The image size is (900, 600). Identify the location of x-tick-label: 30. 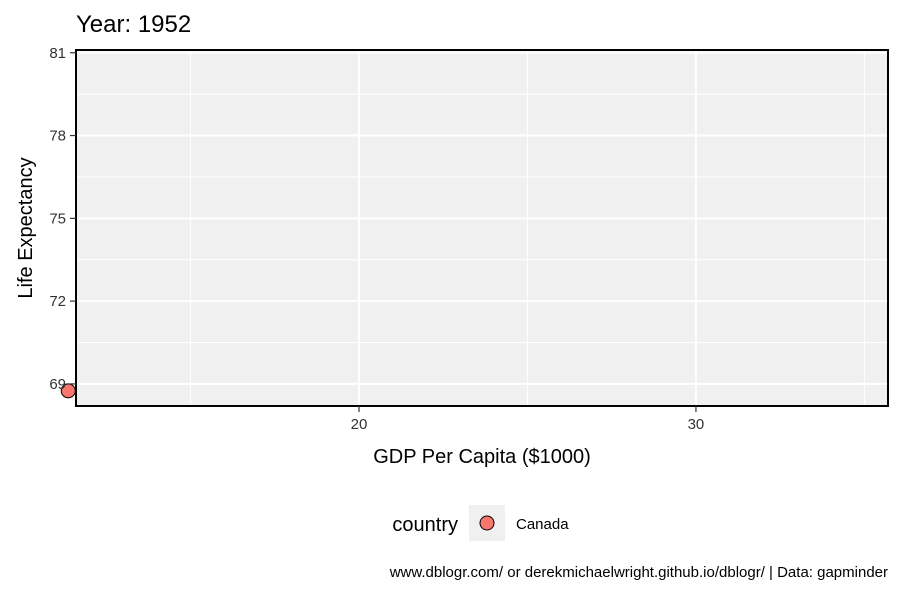
(696, 424).